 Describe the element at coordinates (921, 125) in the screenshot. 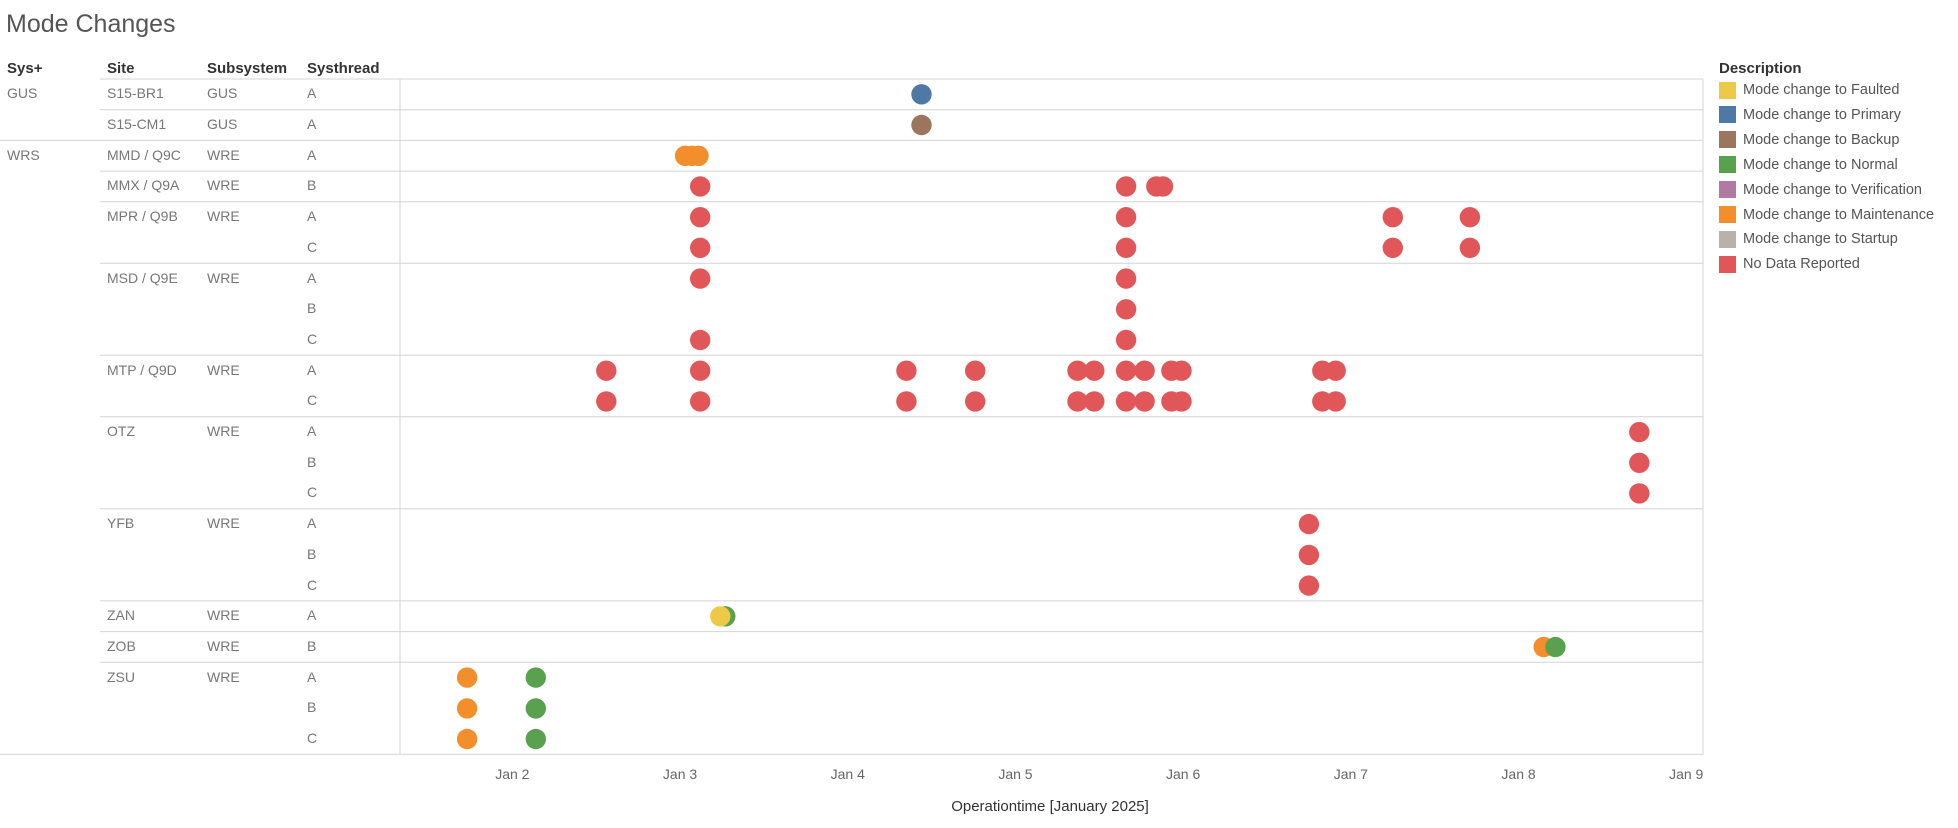

I see `data-point: Mode change to Backup` at that location.